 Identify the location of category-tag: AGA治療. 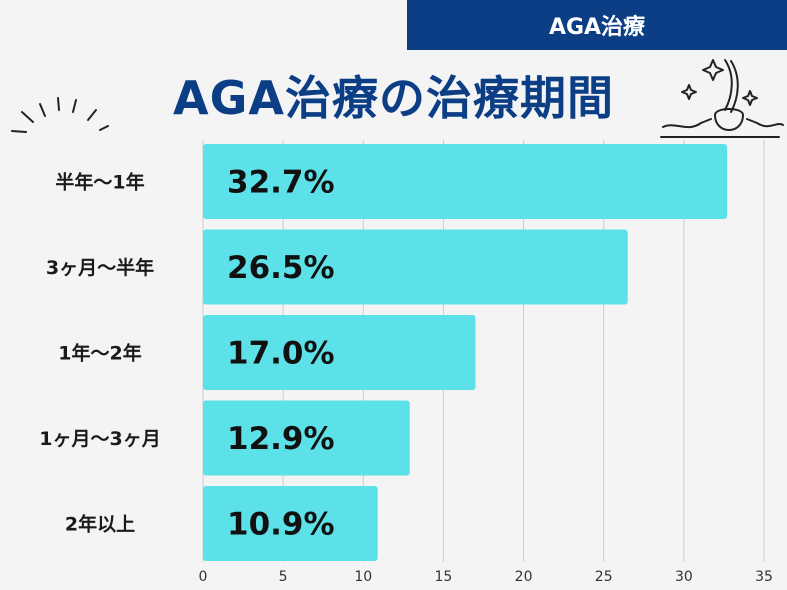
(597, 25).